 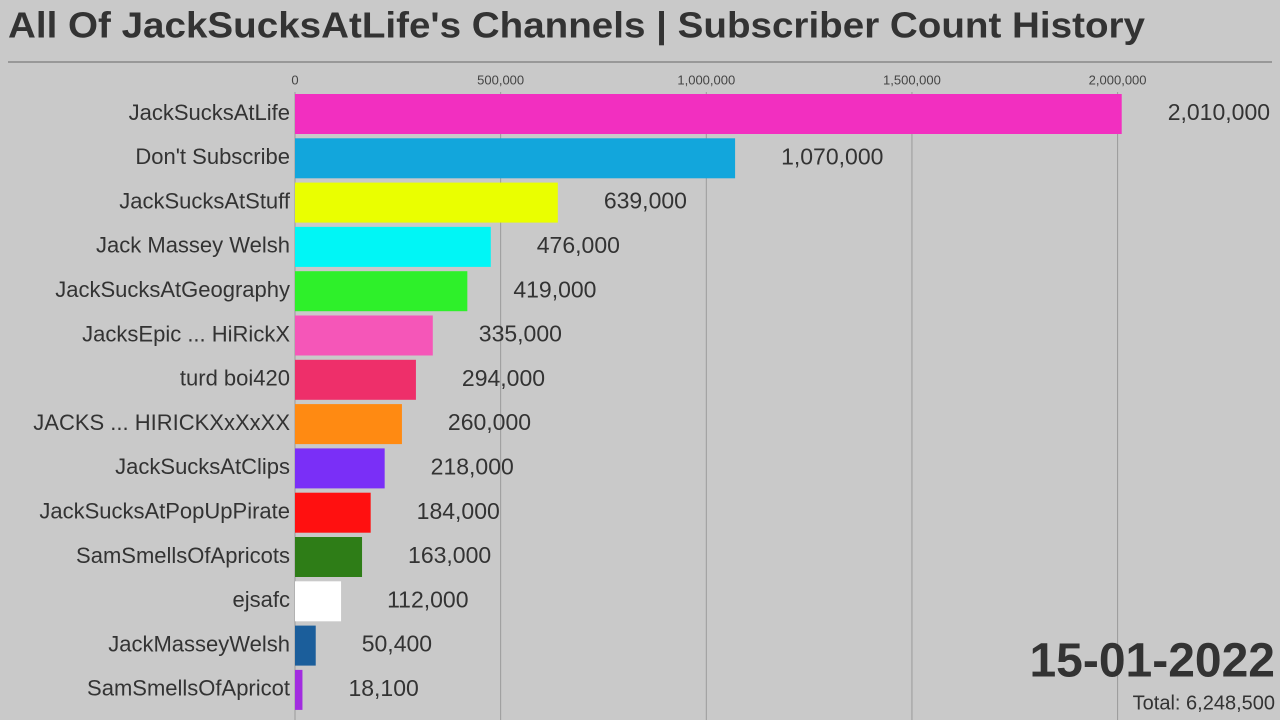 What do you see at coordinates (199, 643) in the screenshot?
I see `category-label: JackMasseyWelsh` at bounding box center [199, 643].